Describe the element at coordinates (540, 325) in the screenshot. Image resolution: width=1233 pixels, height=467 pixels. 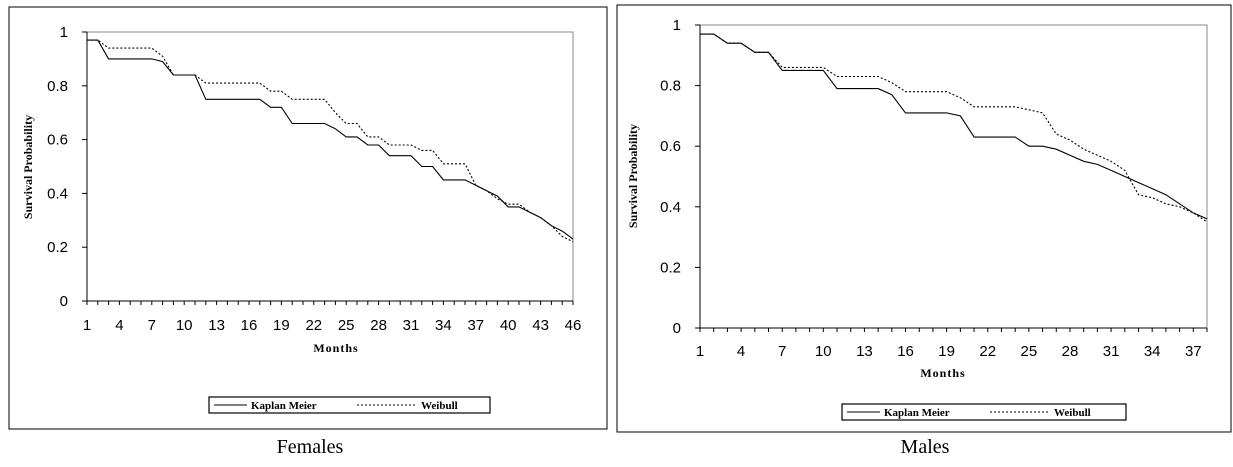
I see `c0-x-tick-label: 43` at that location.